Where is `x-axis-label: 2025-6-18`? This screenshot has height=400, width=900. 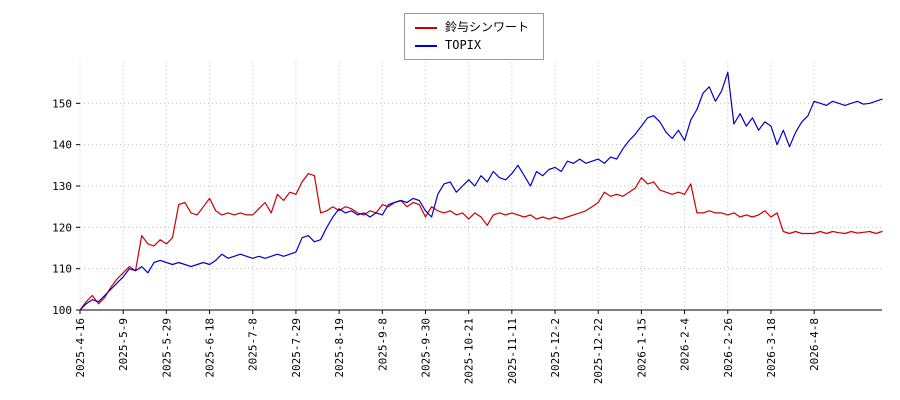
x-axis-label: 2025-6-18 is located at coordinates (210, 348).